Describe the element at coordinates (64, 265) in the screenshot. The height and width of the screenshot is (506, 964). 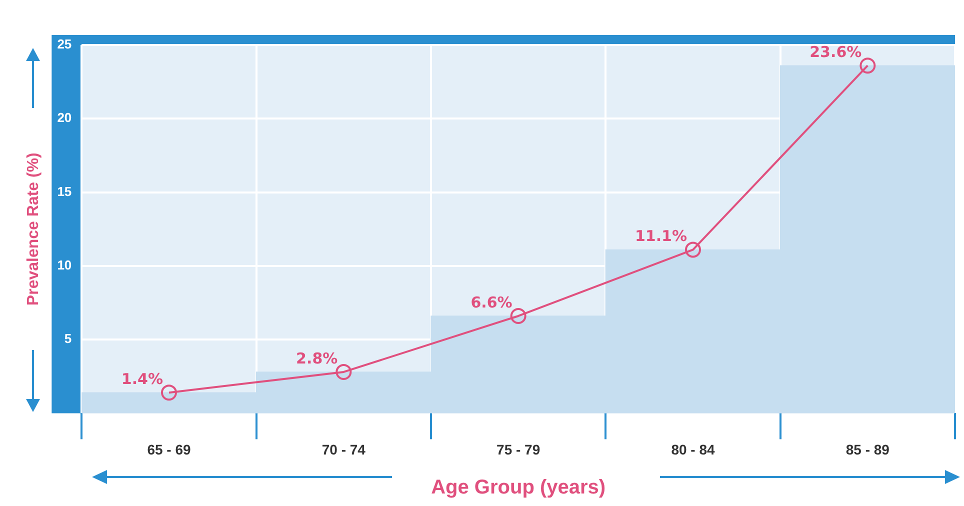
I see `y-tick-label: 10` at that location.